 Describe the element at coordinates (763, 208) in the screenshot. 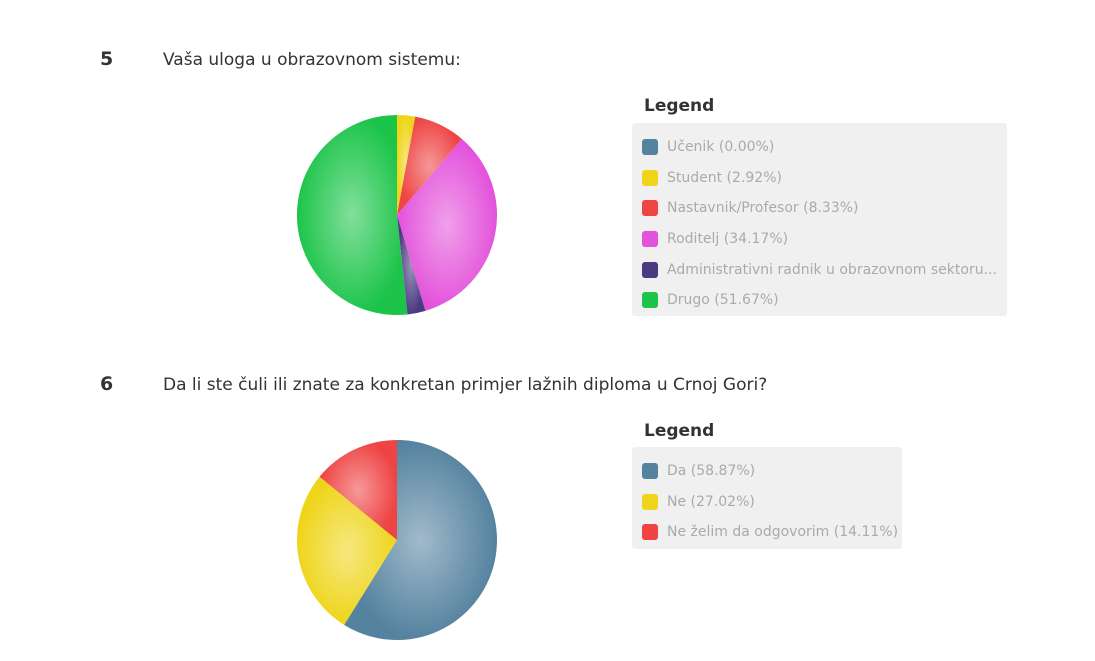

I see `legend-label: Nastavnik/Profesor (8.33%)` at that location.